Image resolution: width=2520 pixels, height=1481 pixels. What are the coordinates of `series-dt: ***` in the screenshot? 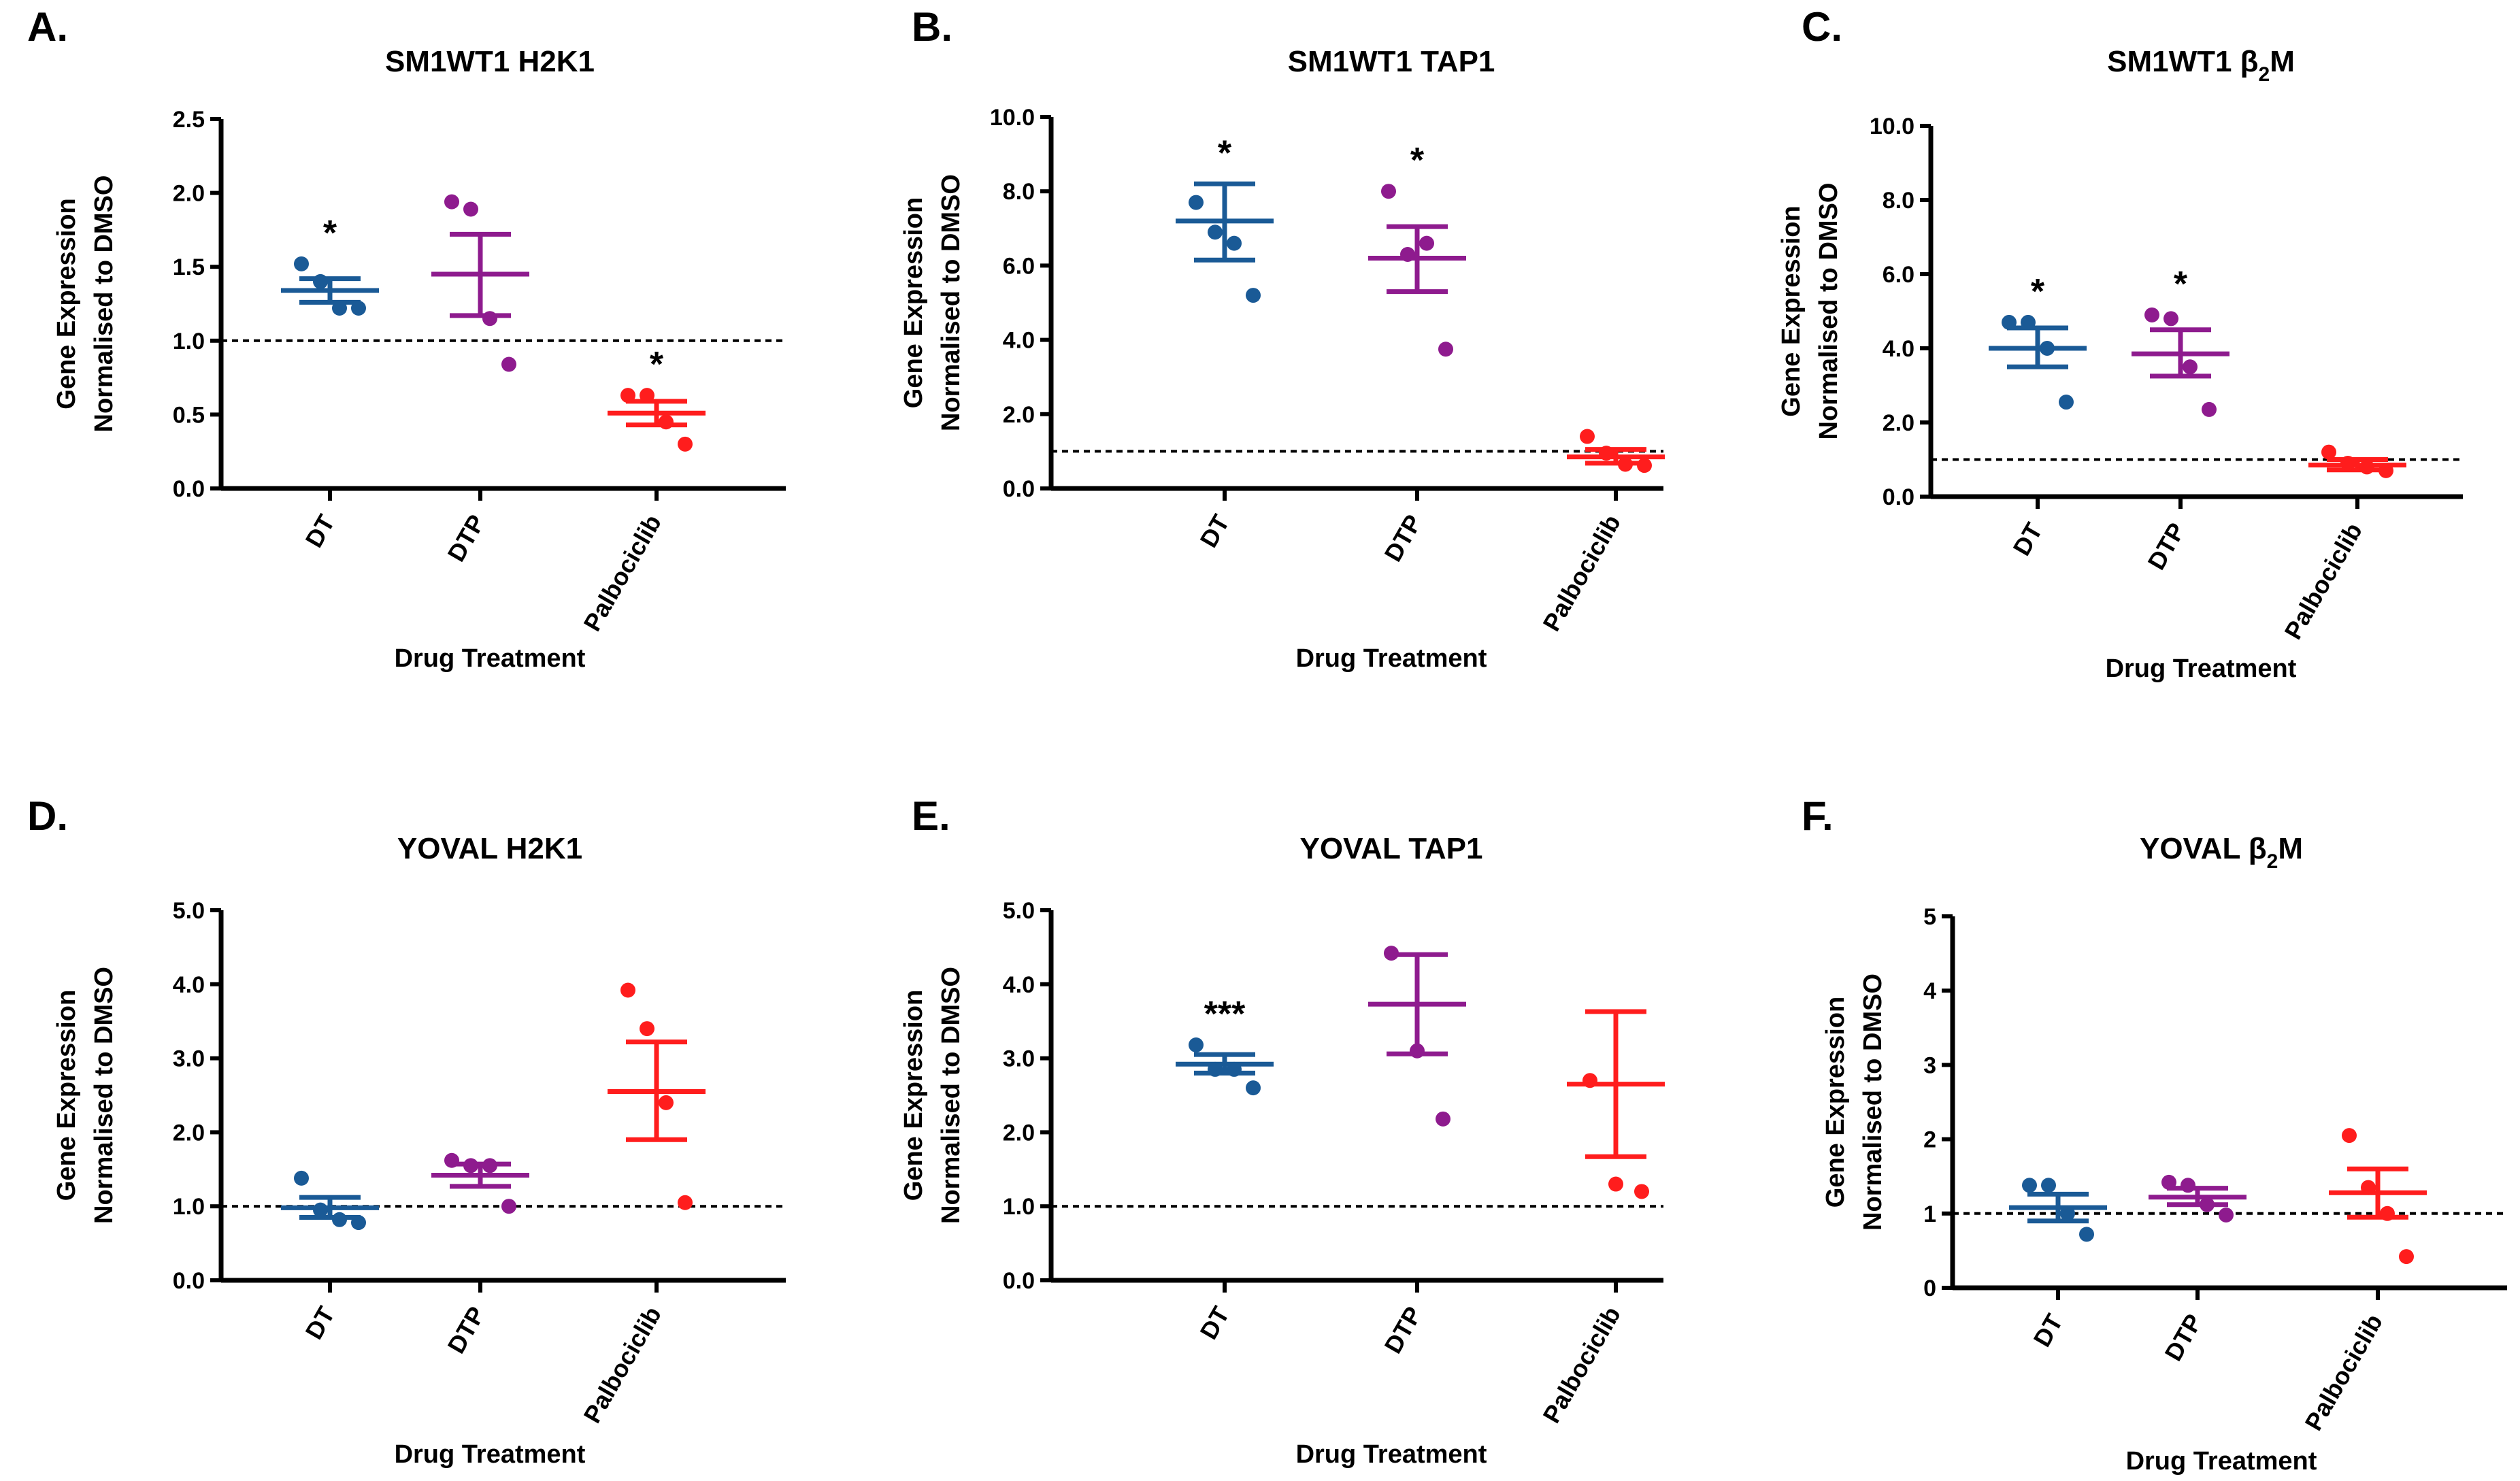 It's located at (1225, 1045).